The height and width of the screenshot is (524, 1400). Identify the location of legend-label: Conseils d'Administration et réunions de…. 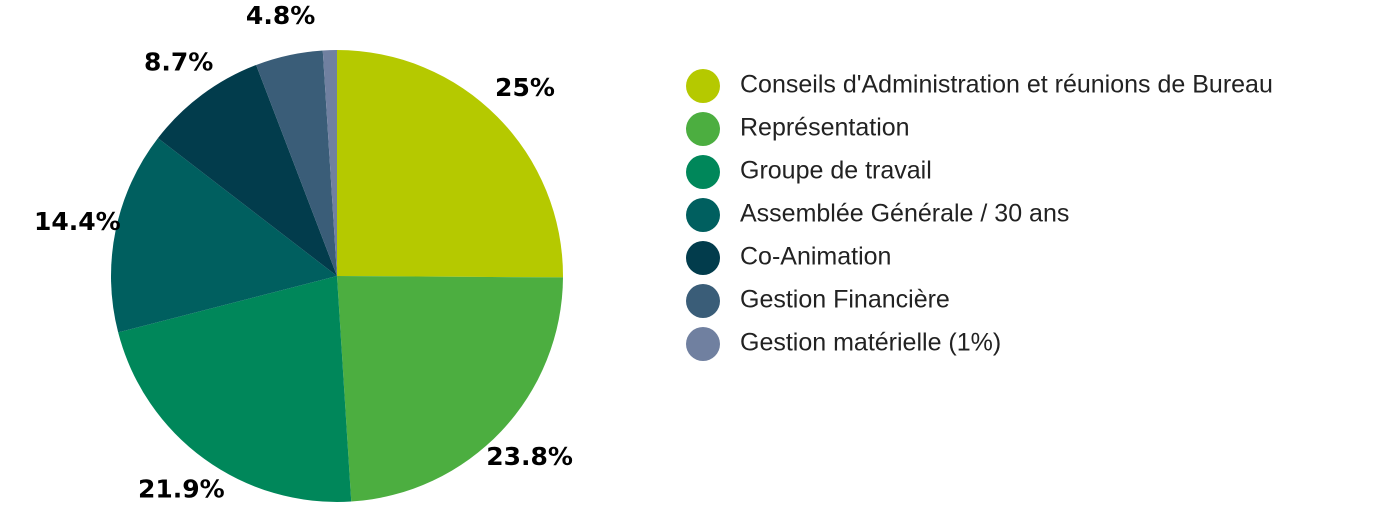
(1006, 85).